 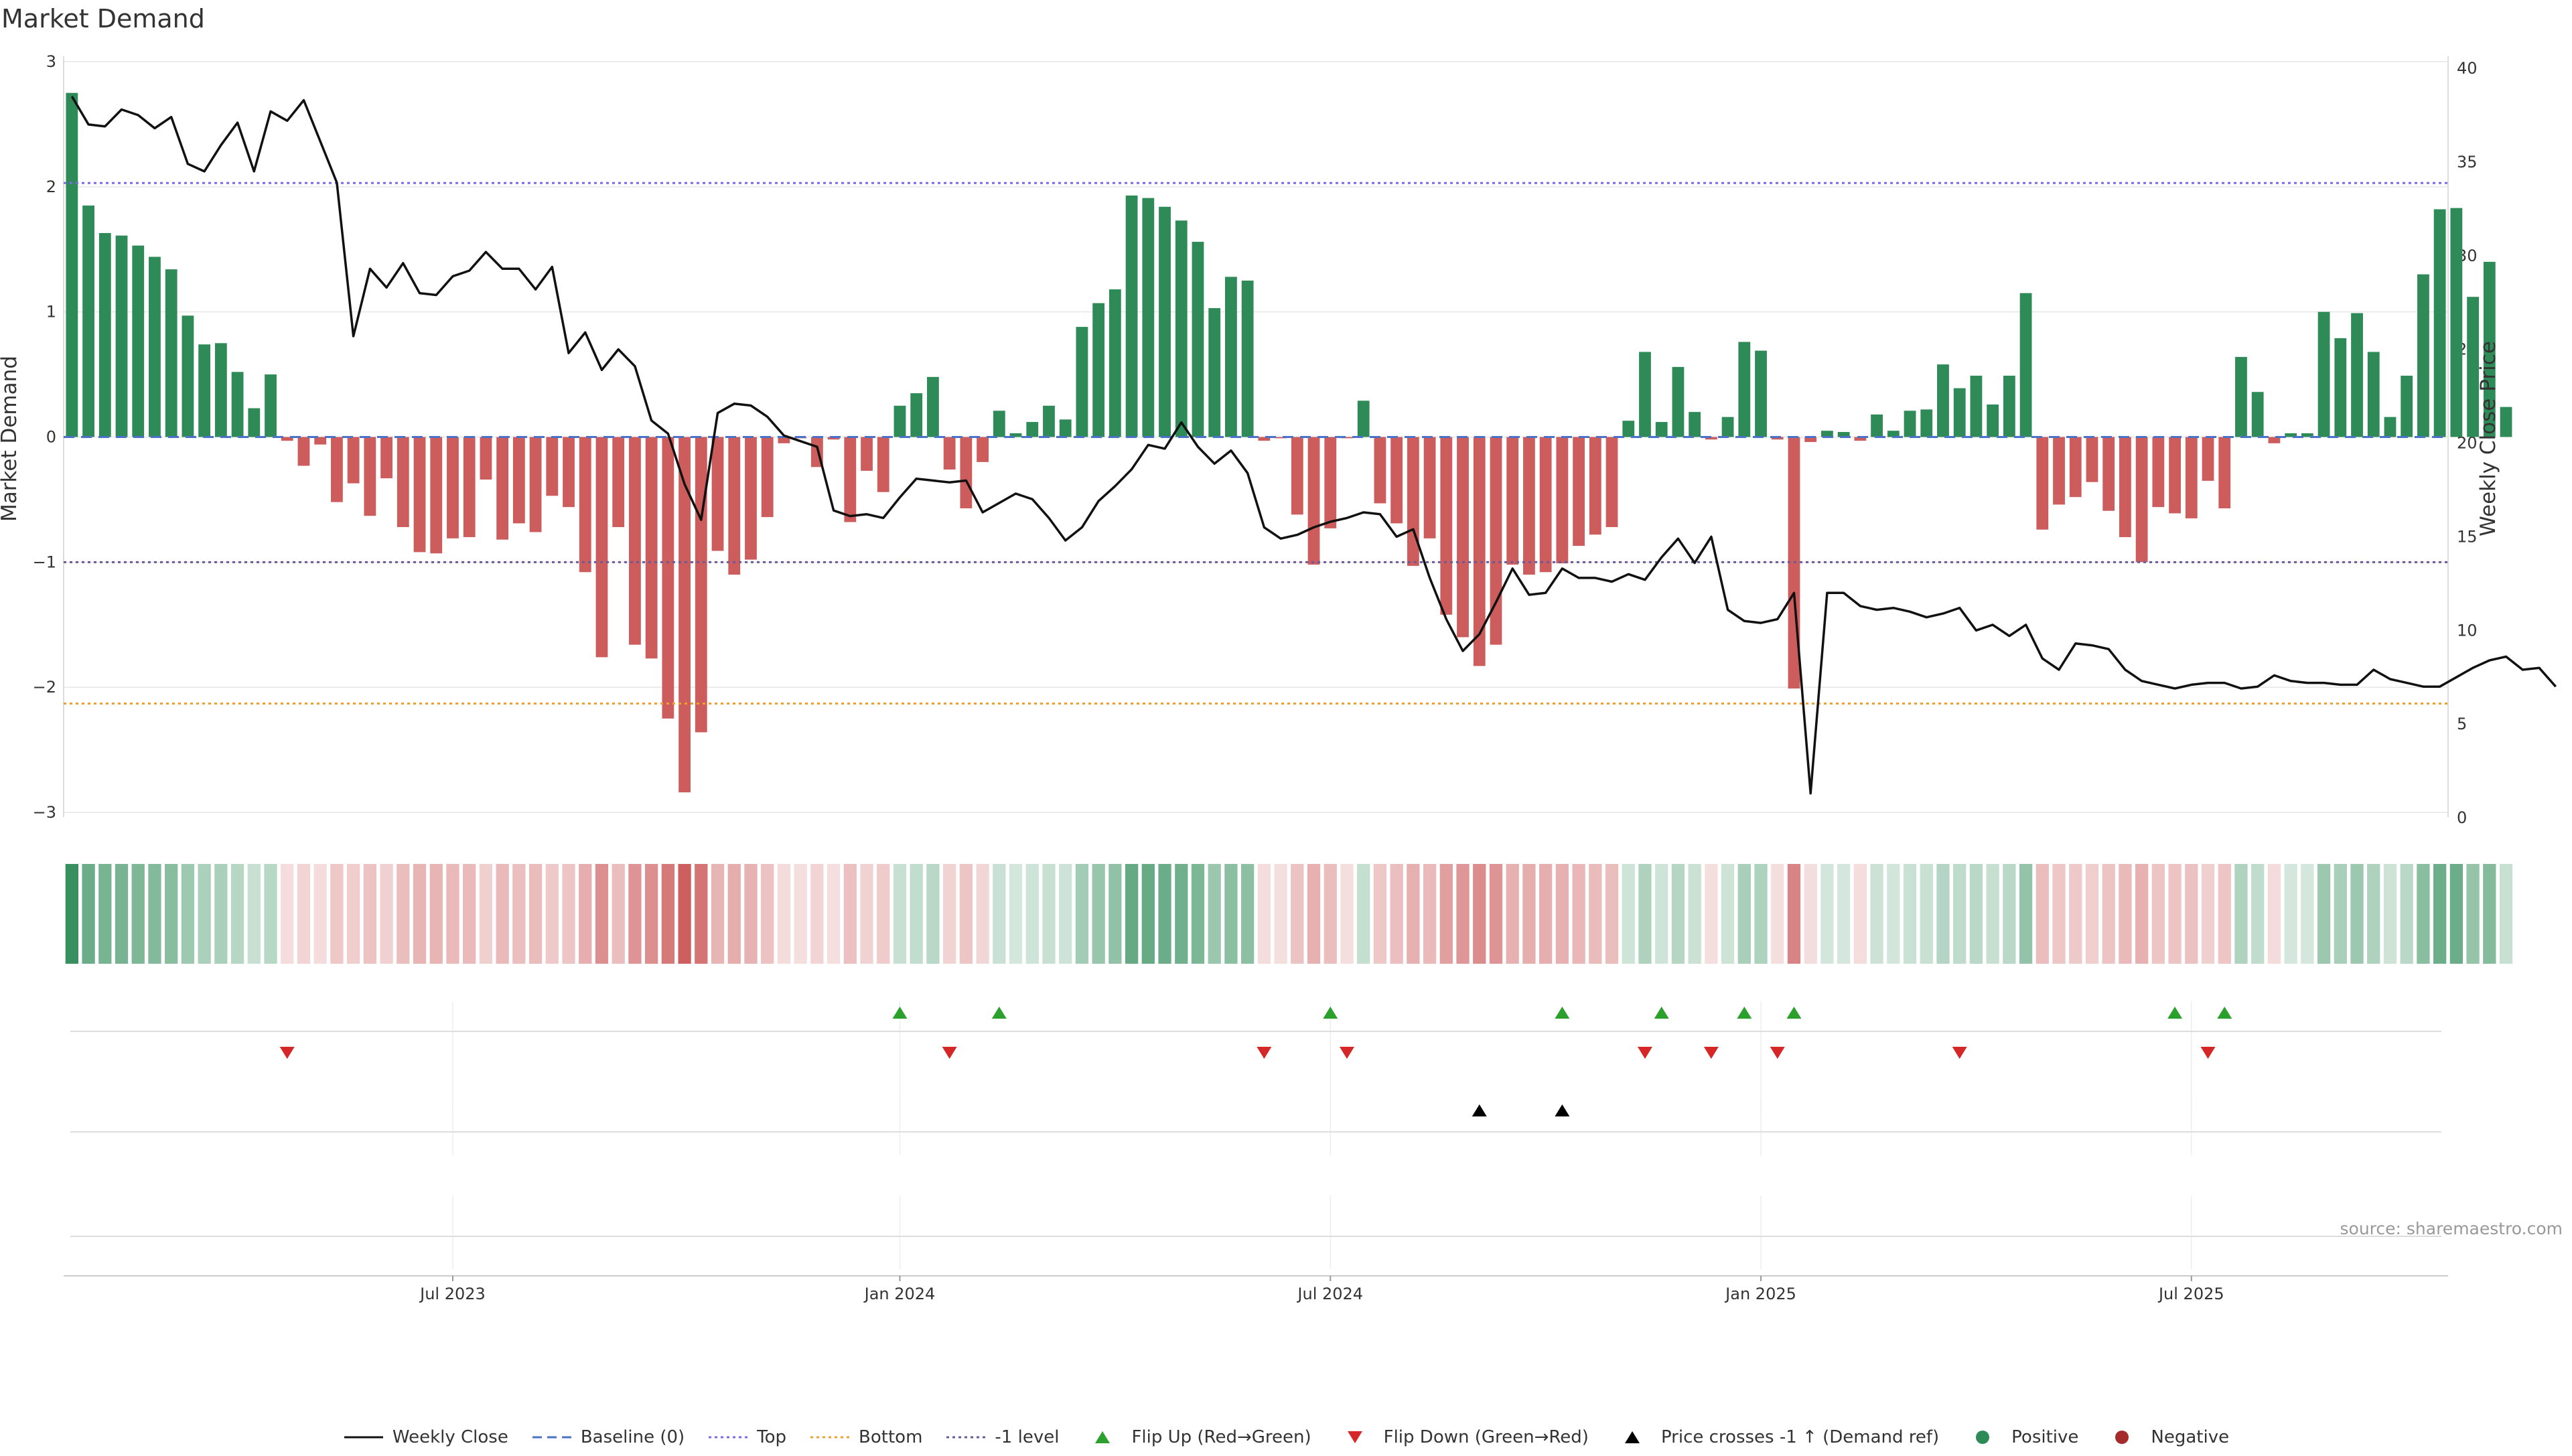 What do you see at coordinates (1289, 914) in the screenshot?
I see `demand-color-strip` at bounding box center [1289, 914].